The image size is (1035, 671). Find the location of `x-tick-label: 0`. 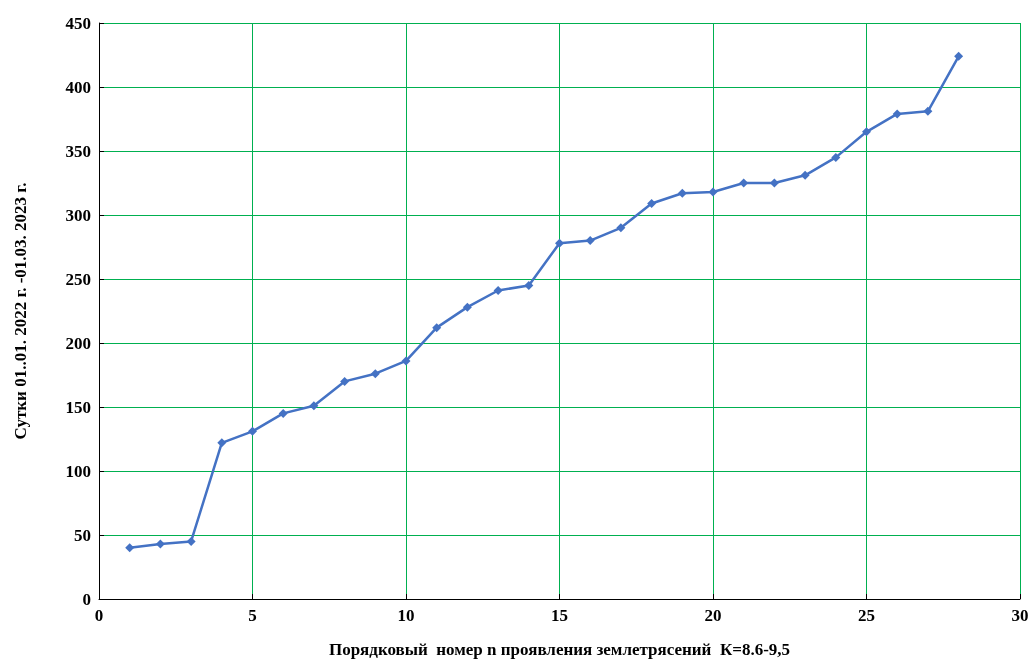

x-tick-label: 0 is located at coordinates (99, 615).